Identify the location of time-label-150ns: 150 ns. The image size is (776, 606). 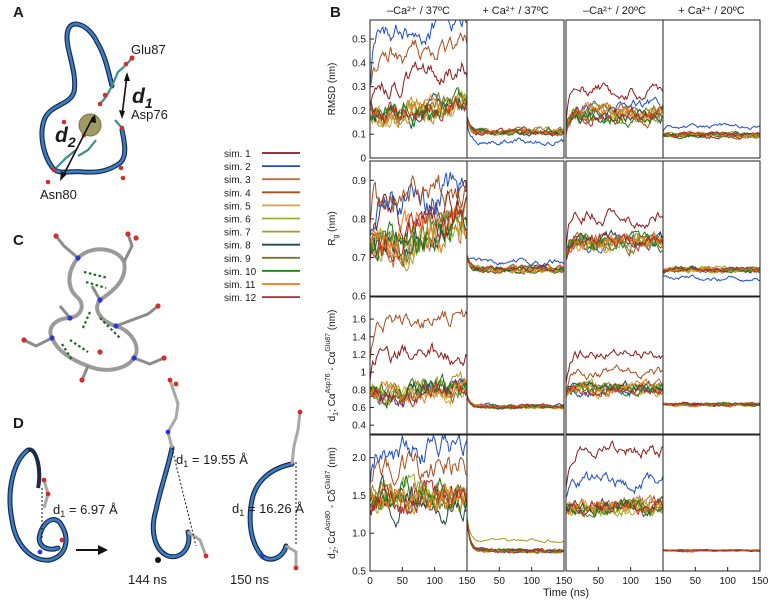
(250, 579).